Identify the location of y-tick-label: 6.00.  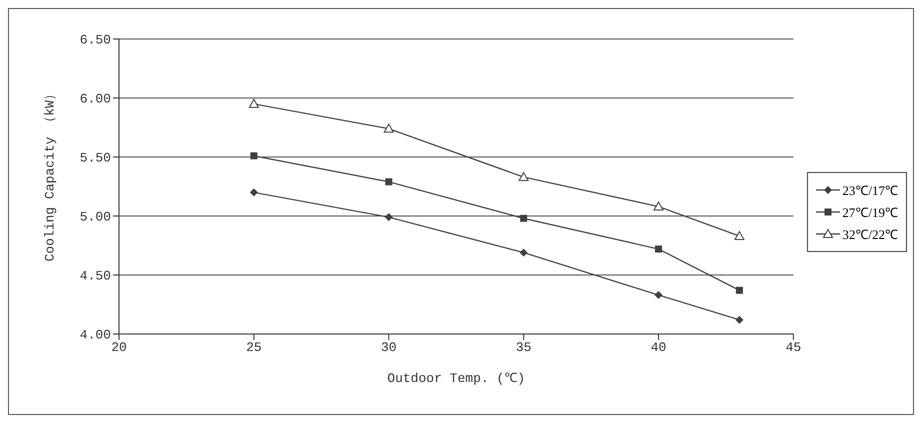
(95, 99).